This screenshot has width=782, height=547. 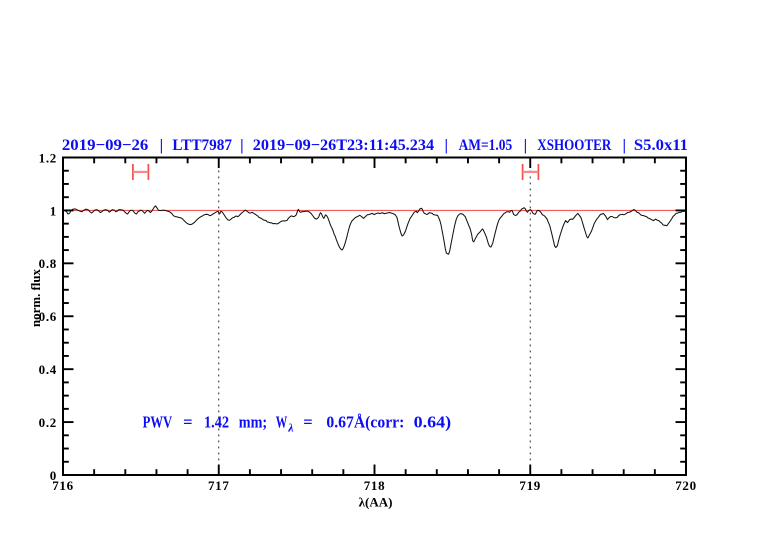 What do you see at coordinates (53, 210) in the screenshot?
I see `svg-text: 1` at bounding box center [53, 210].